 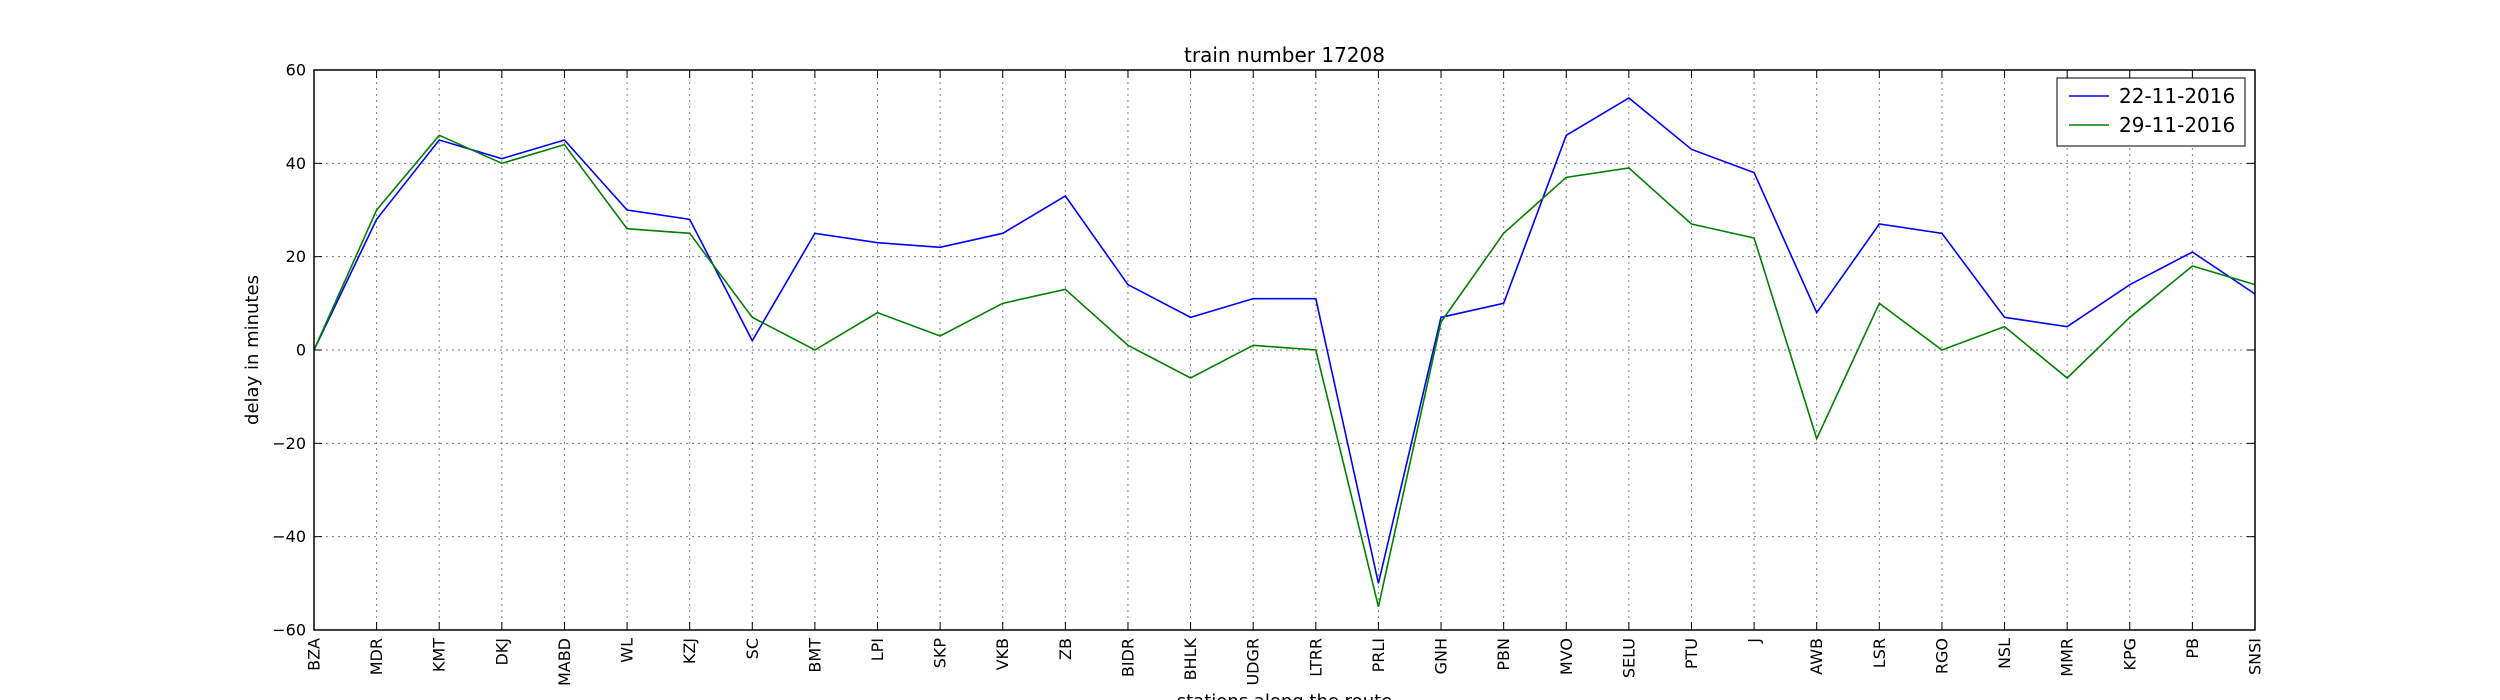 What do you see at coordinates (2177, 96) in the screenshot?
I see `legend-label: 22-11-2016` at bounding box center [2177, 96].